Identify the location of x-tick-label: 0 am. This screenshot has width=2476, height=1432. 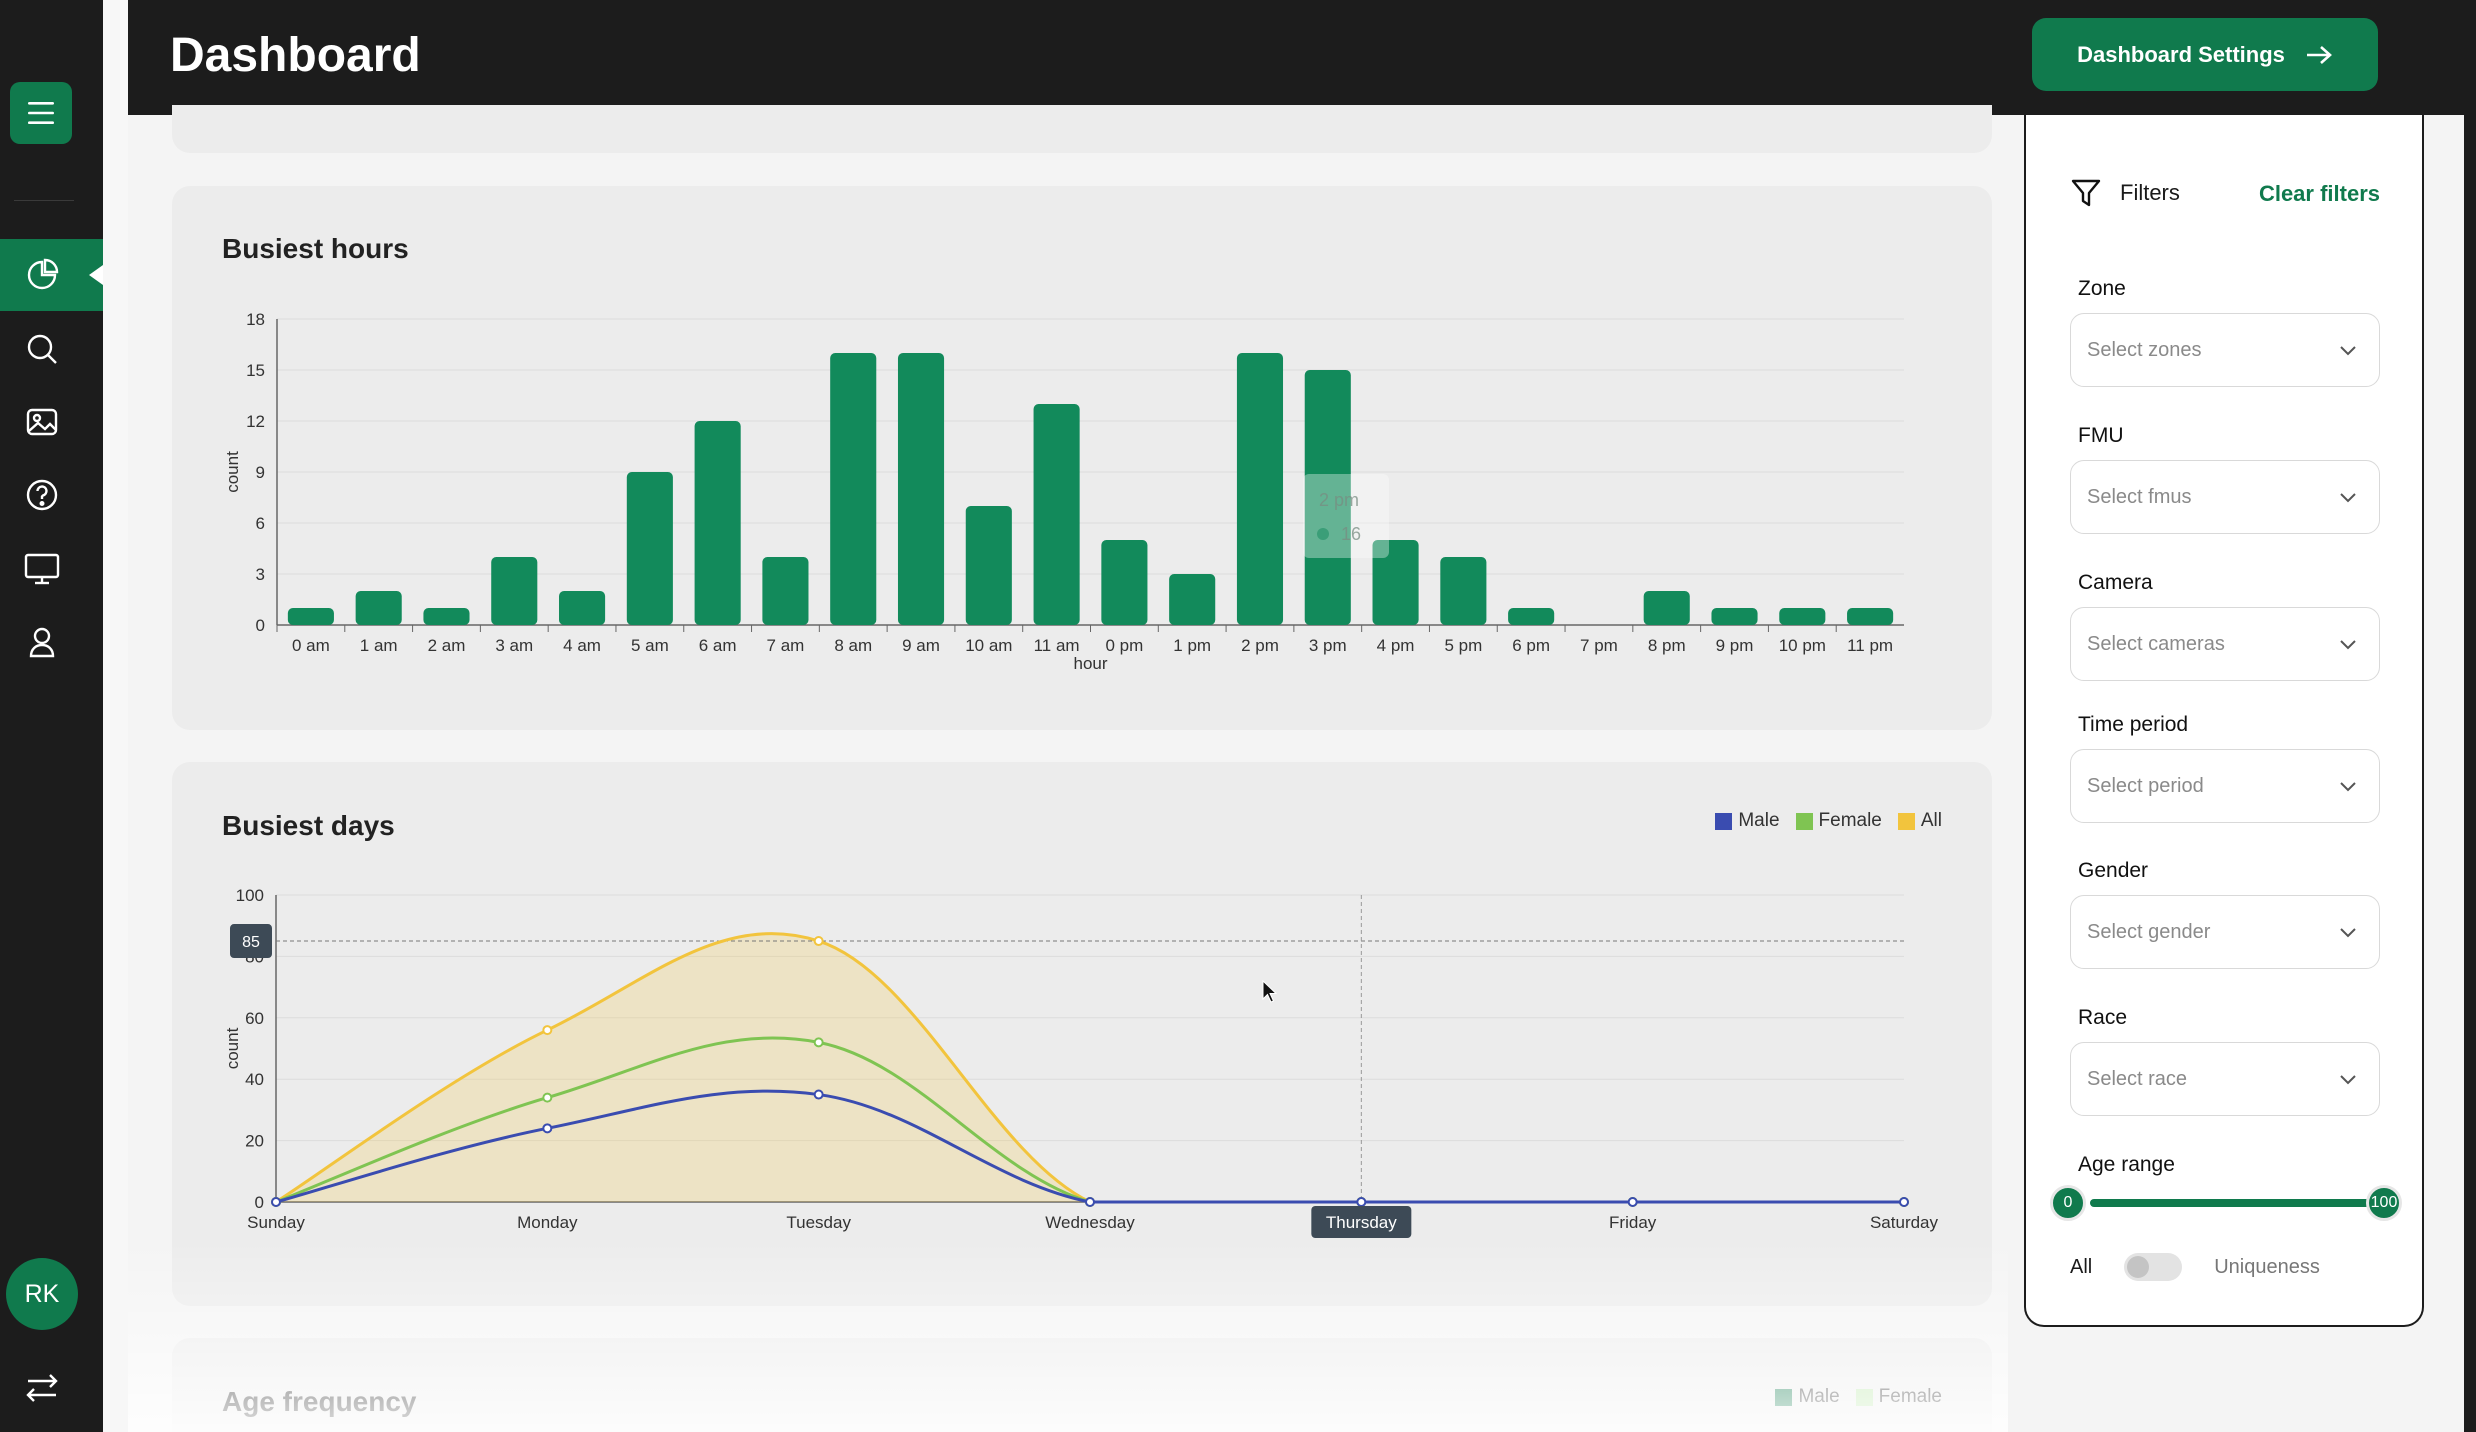
(311, 645).